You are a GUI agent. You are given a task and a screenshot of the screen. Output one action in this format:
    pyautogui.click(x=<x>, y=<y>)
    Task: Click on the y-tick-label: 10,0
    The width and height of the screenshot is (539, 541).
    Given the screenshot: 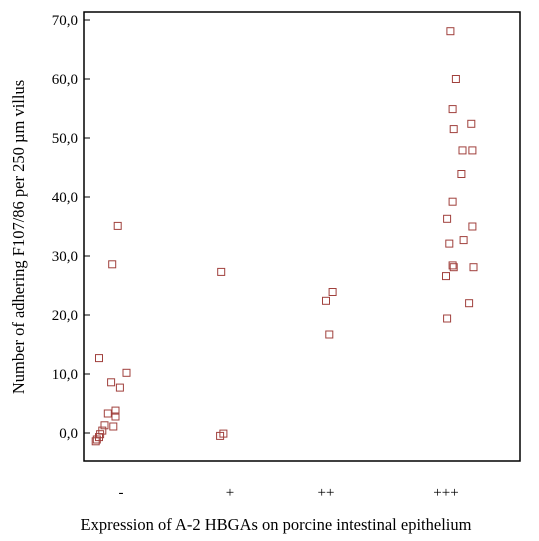 What is the action you would take?
    pyautogui.click(x=65, y=375)
    